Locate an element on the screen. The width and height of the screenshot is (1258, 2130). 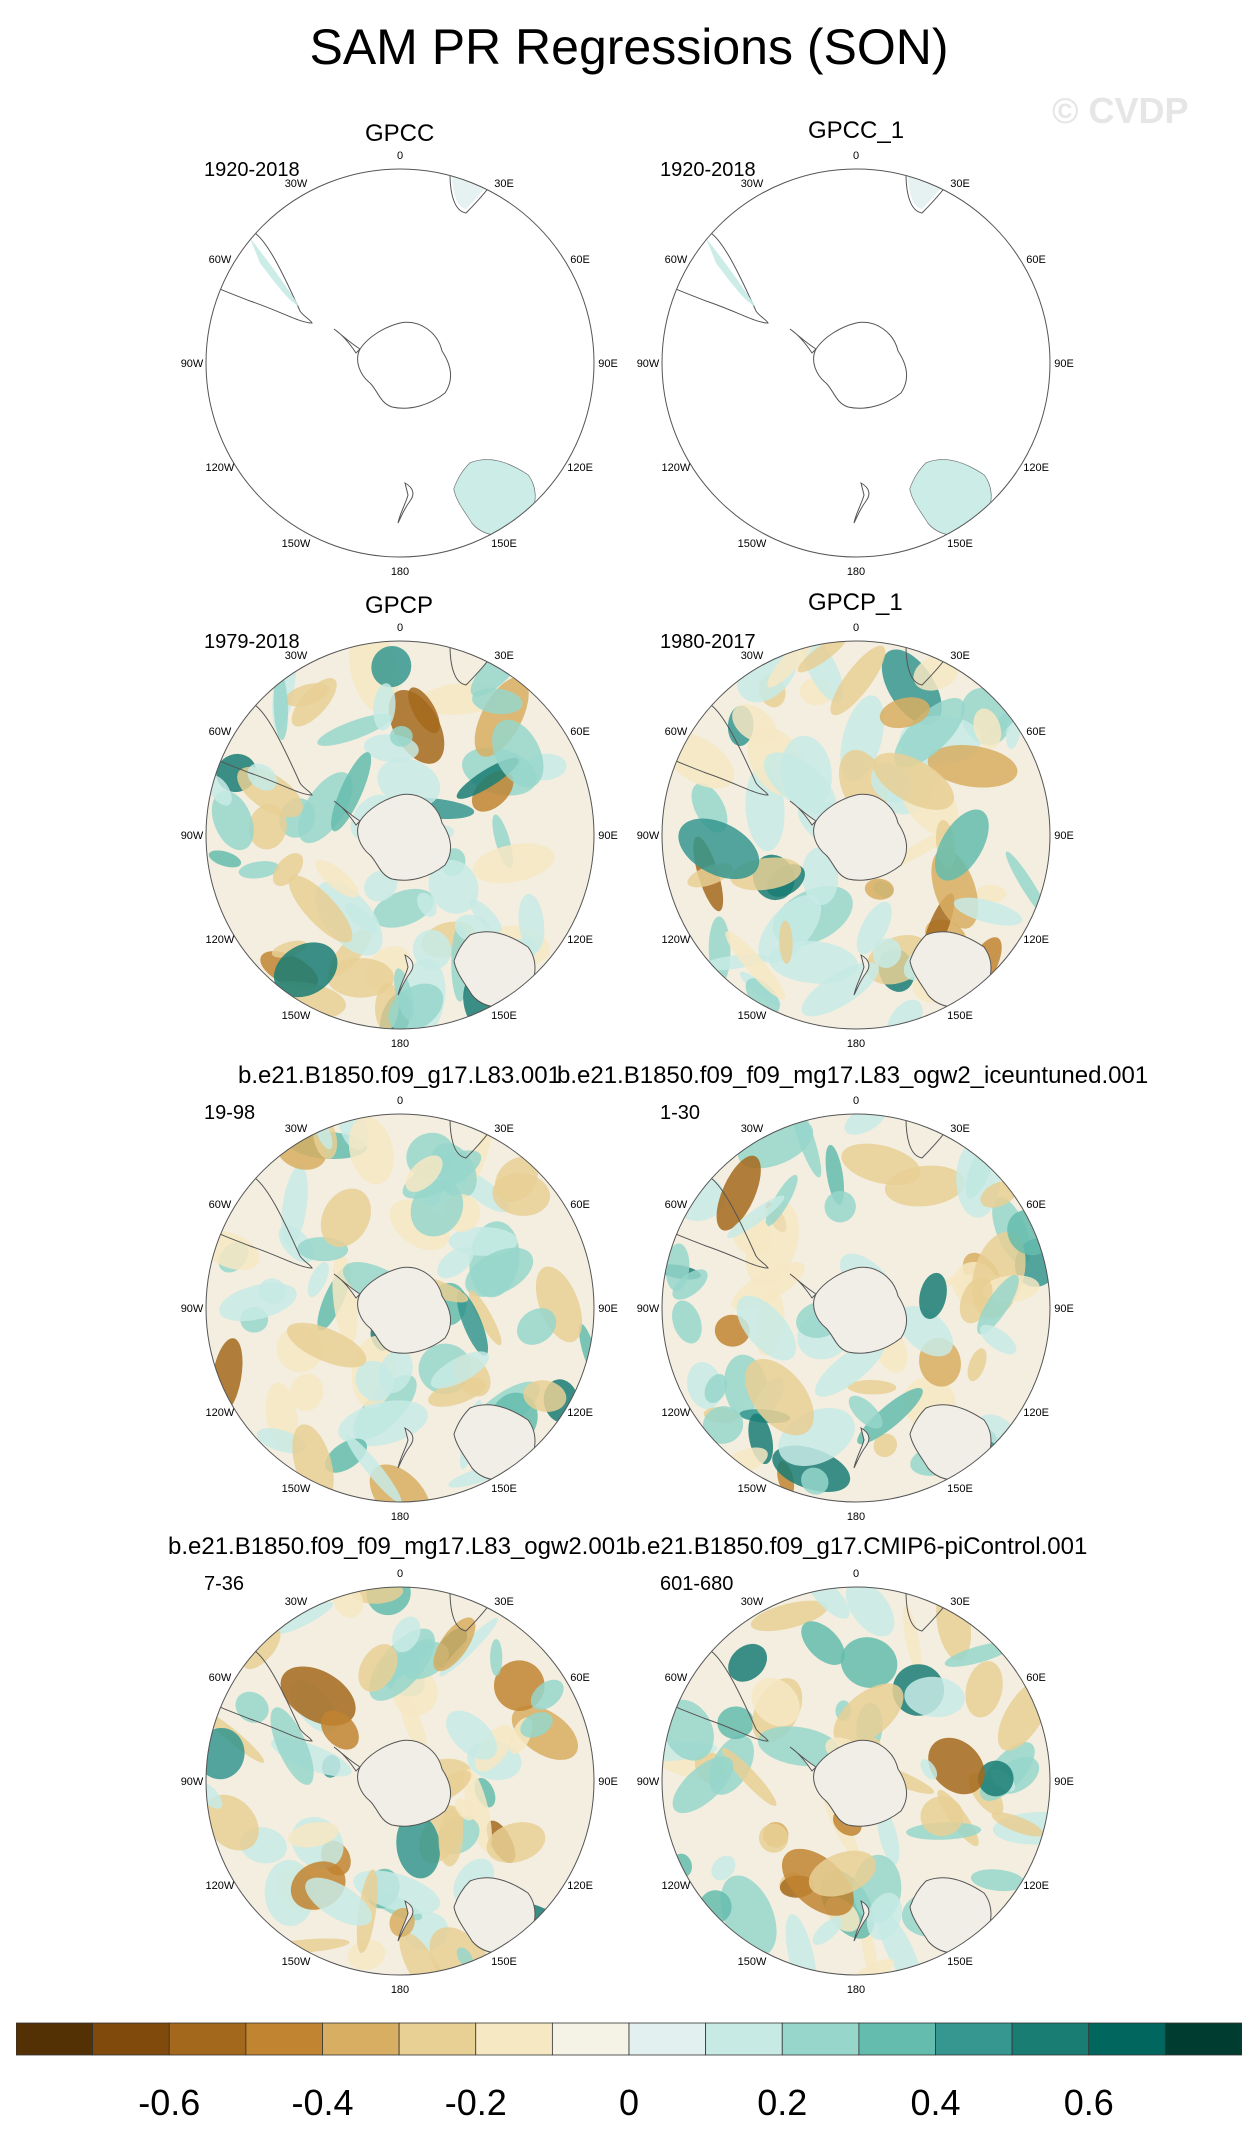
polar-map-ogw2: 0 30E 60E 90E 120E 150E 180 150W 120W 90W 60W 30W is located at coordinates (399, 1782).